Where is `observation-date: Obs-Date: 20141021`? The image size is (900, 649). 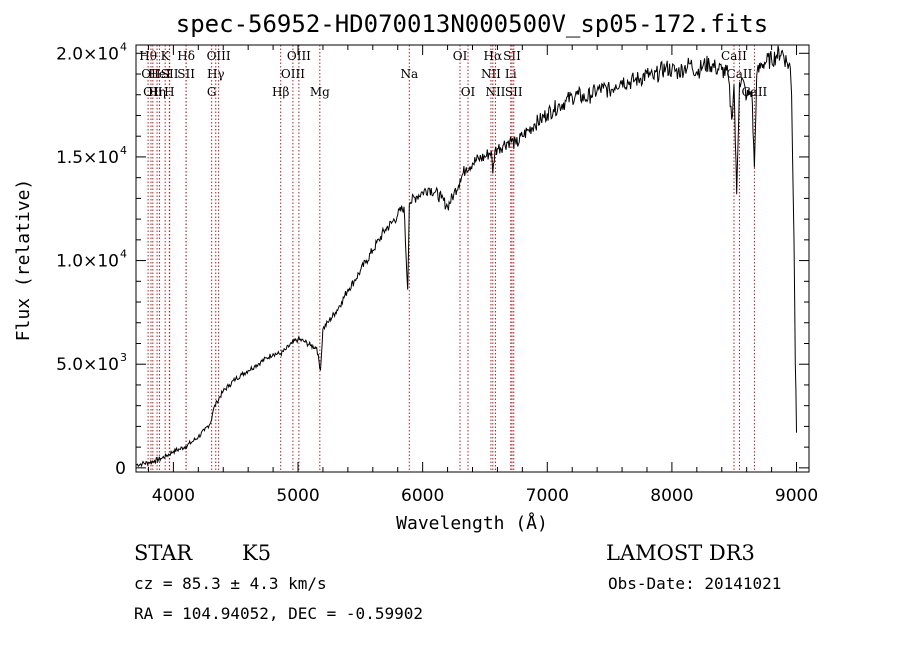
observation-date: Obs-Date: 20141021 is located at coordinates (694, 583).